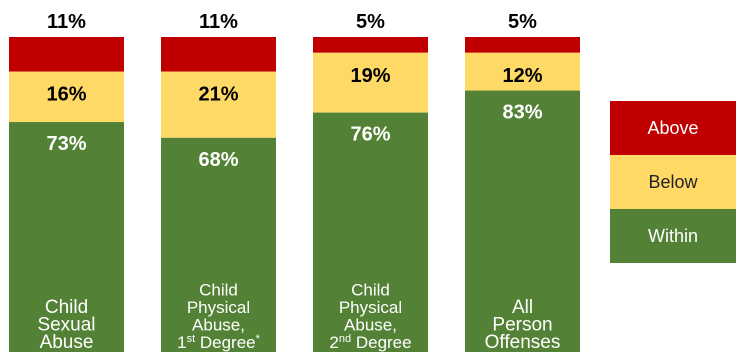 The width and height of the screenshot is (736, 360). I want to click on chart-legend: Above Below Within, so click(673, 182).